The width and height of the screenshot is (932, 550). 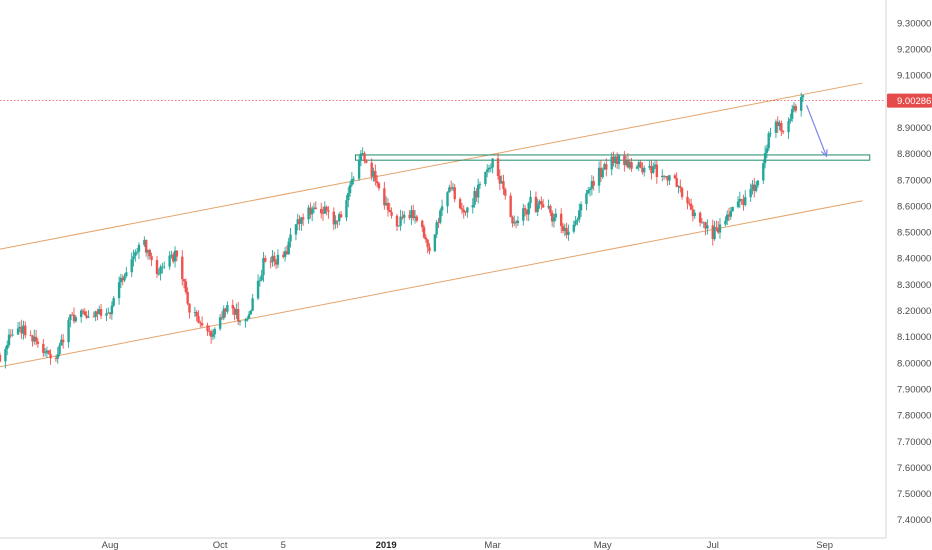 I want to click on x-tick-label: 2019, so click(x=386, y=545).